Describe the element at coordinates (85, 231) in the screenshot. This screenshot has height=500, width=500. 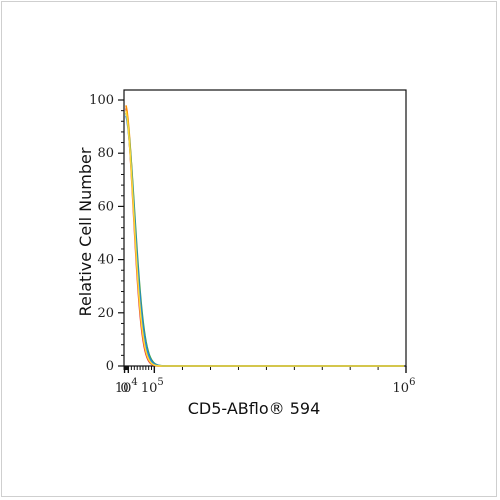
I see `y-axis-label: Relative Cell Number` at that location.